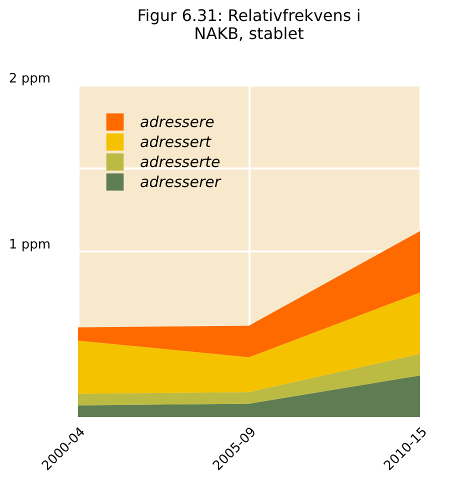 This screenshot has height=477, width=460. What do you see at coordinates (180, 162) in the screenshot?
I see `legend-label: adresserte` at bounding box center [180, 162].